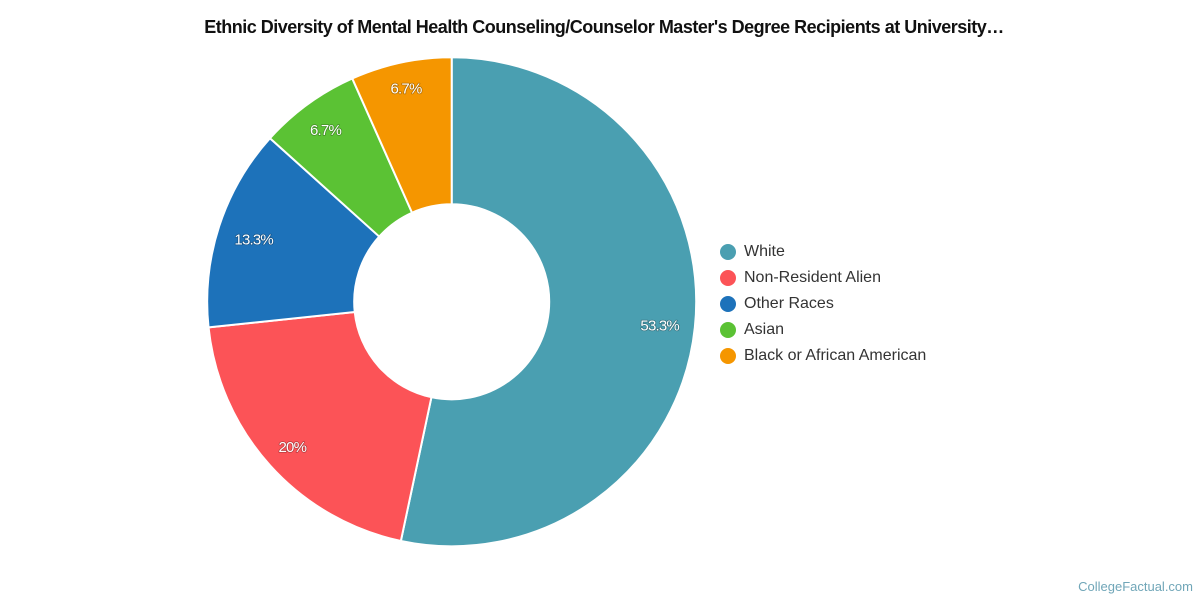 The width and height of the screenshot is (1200, 600). Describe the element at coordinates (253, 240) in the screenshot. I see `svg-text: 13.3%` at that location.